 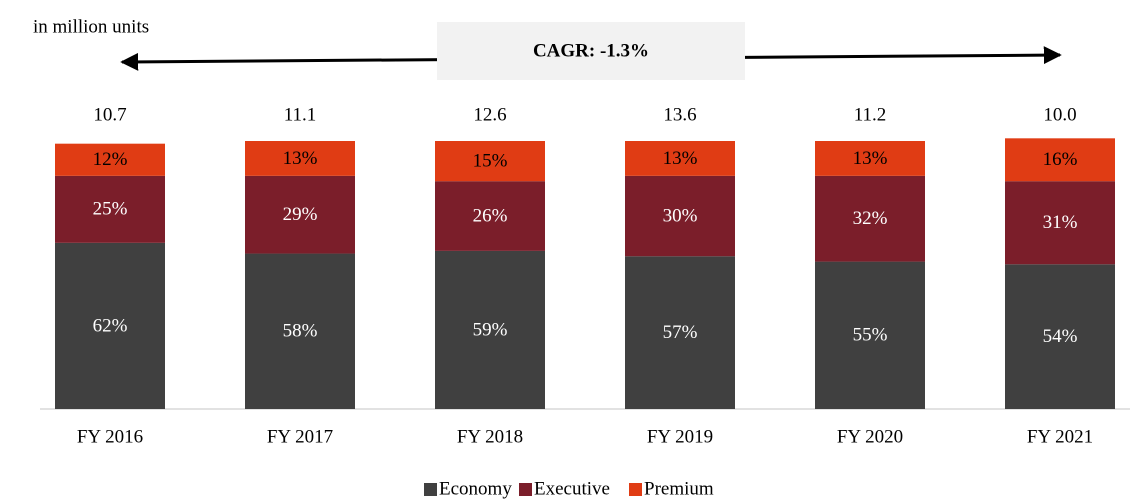 I want to click on total-label: 10.0, so click(x=1059, y=114).